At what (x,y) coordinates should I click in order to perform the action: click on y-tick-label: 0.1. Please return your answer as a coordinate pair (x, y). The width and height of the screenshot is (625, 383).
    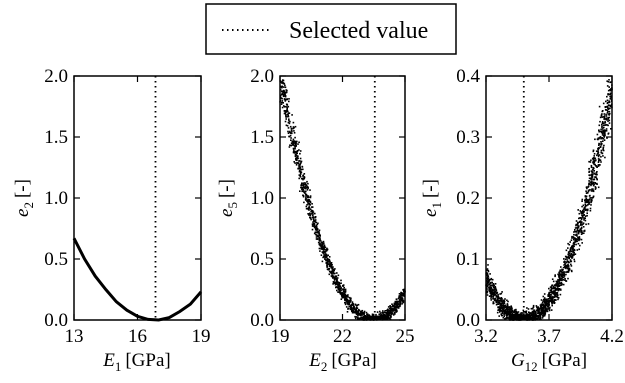
    Looking at the image, I should click on (468, 259).